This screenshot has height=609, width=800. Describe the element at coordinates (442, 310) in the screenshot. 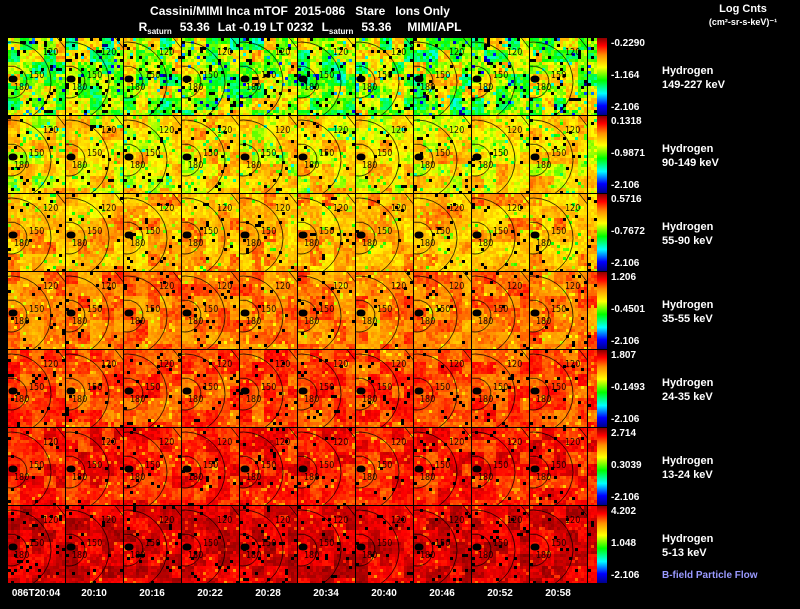

I see `heatmap-panel-r4-c8` at that location.